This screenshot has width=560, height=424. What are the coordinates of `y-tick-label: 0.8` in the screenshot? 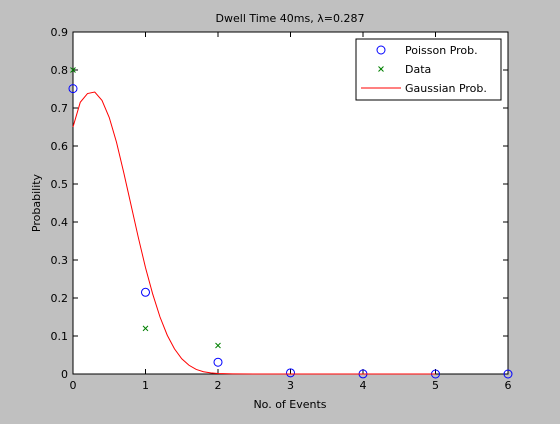 It's located at (60, 70).